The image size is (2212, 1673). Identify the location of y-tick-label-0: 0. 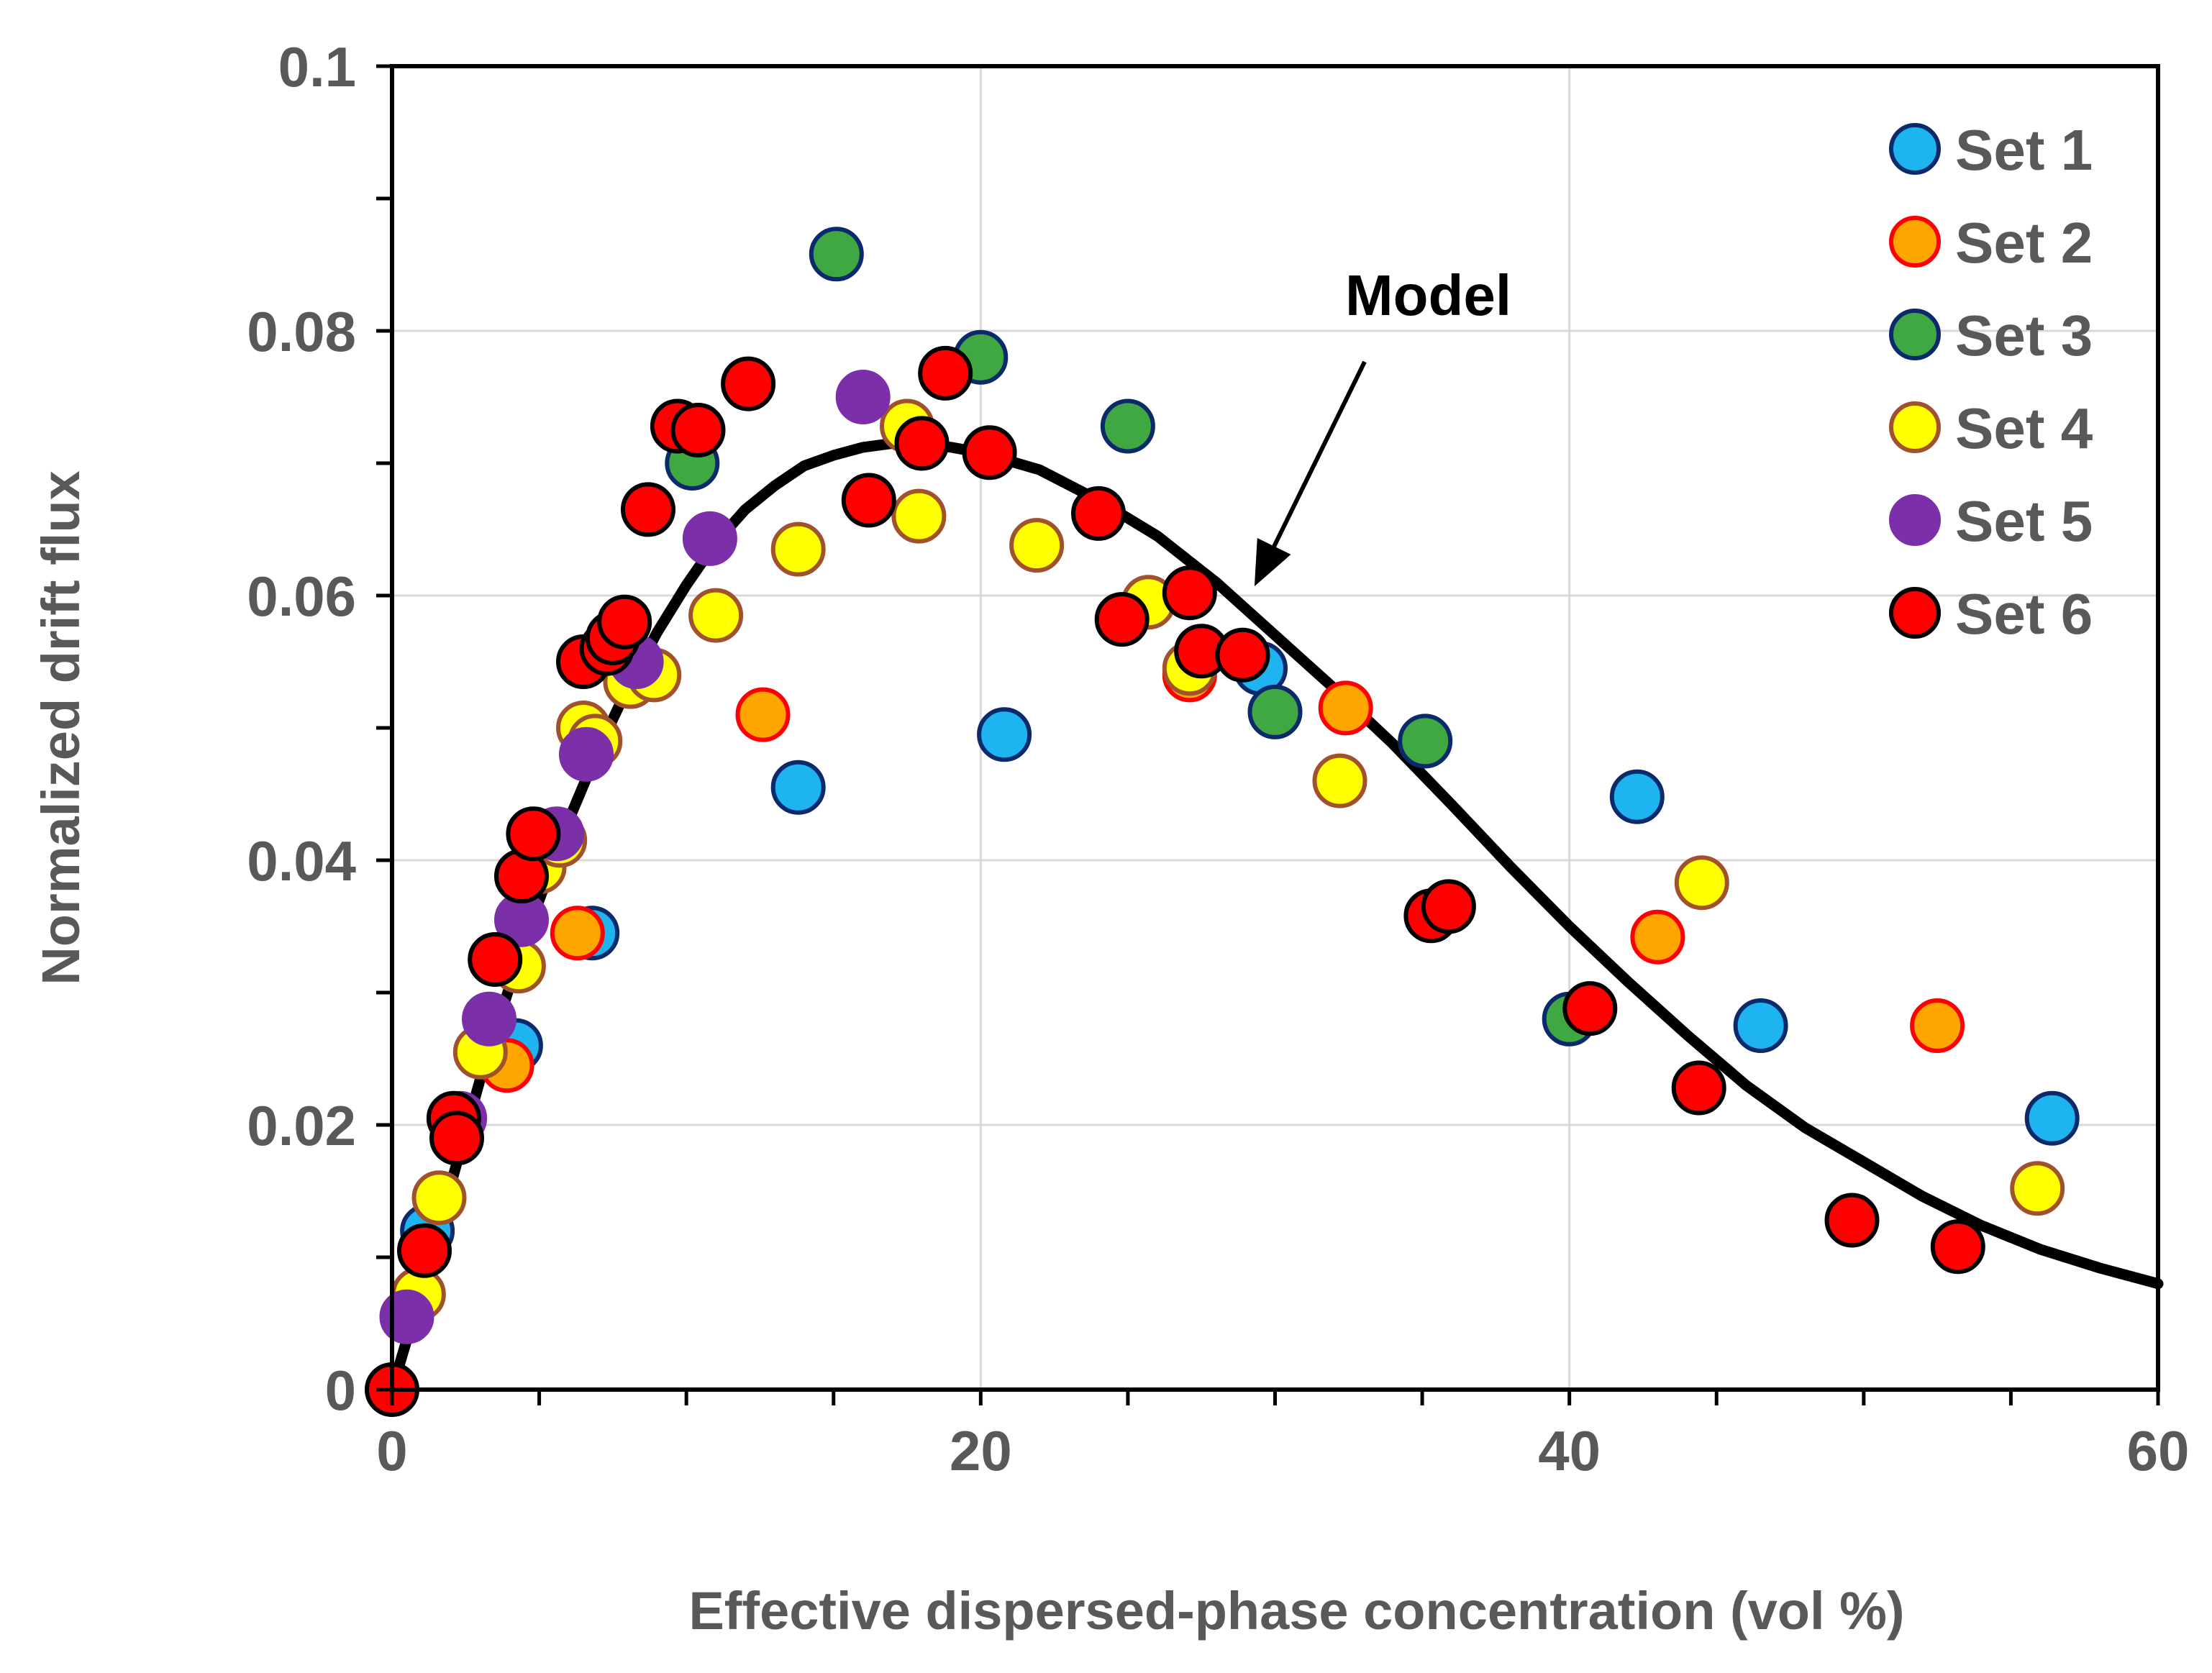
(340, 1390).